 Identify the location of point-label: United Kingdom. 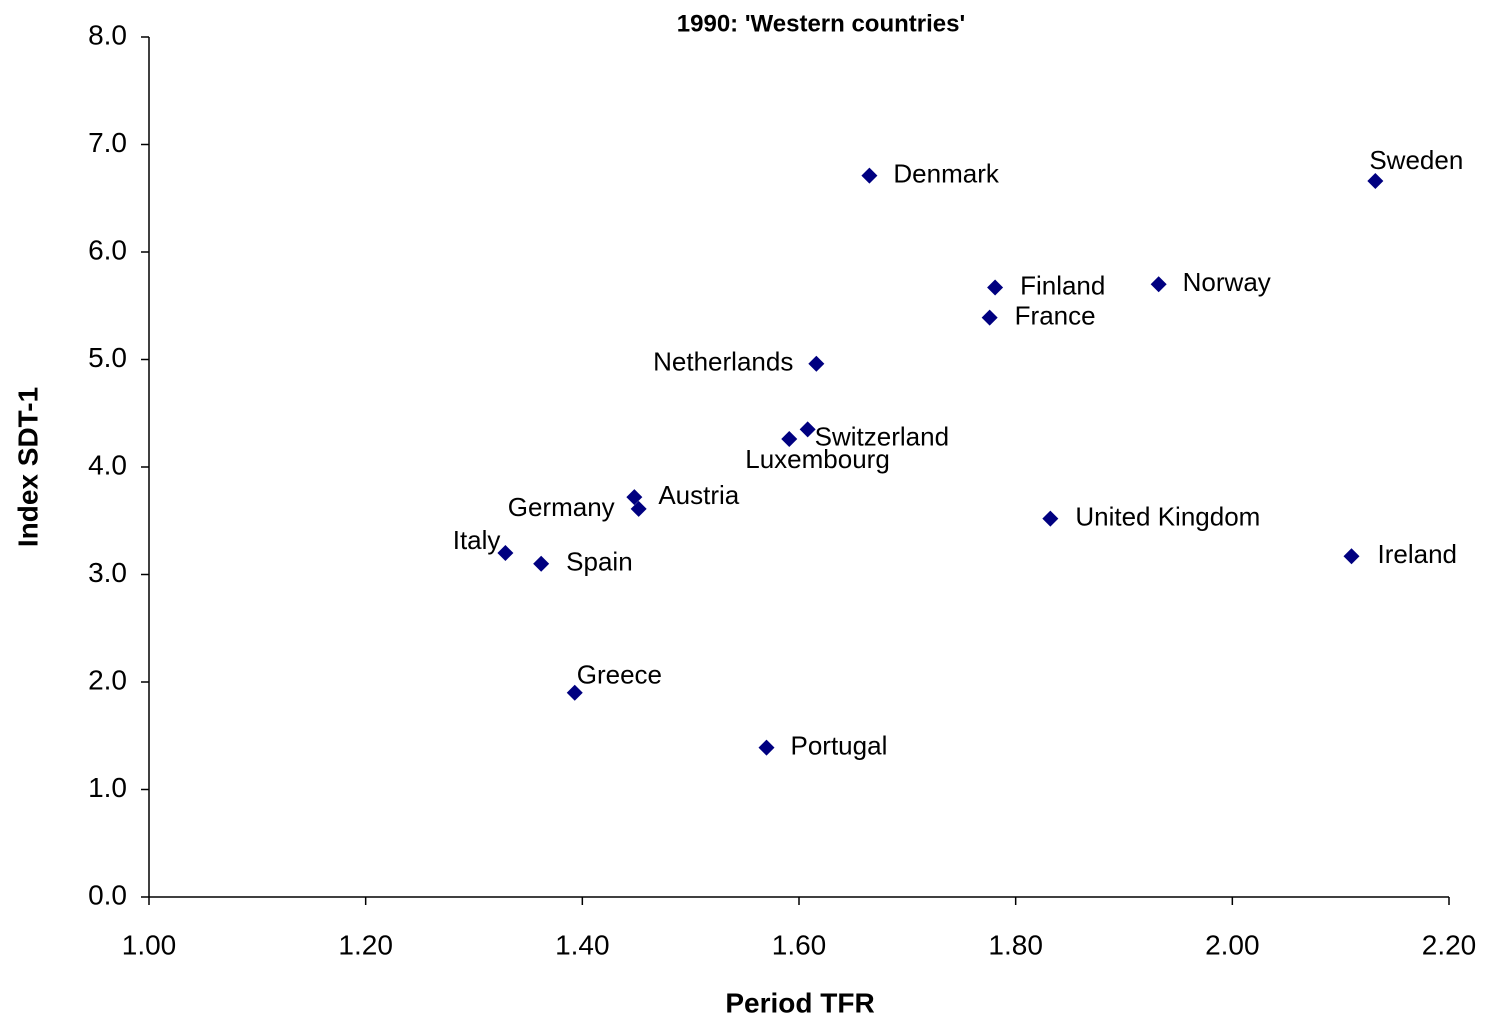
(1167, 516).